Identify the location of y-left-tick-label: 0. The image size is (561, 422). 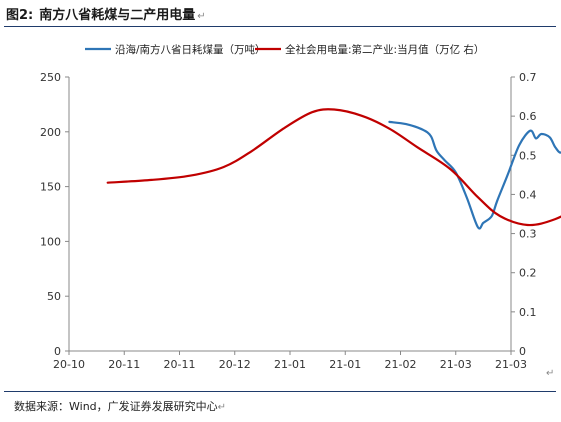
(57, 351).